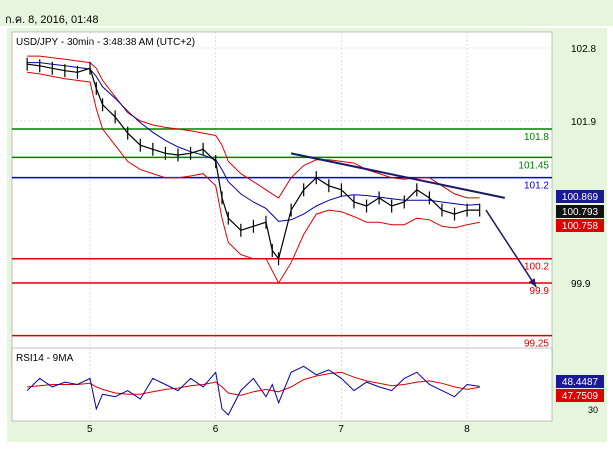  I want to click on price-tag-box-100.758, so click(580, 225).